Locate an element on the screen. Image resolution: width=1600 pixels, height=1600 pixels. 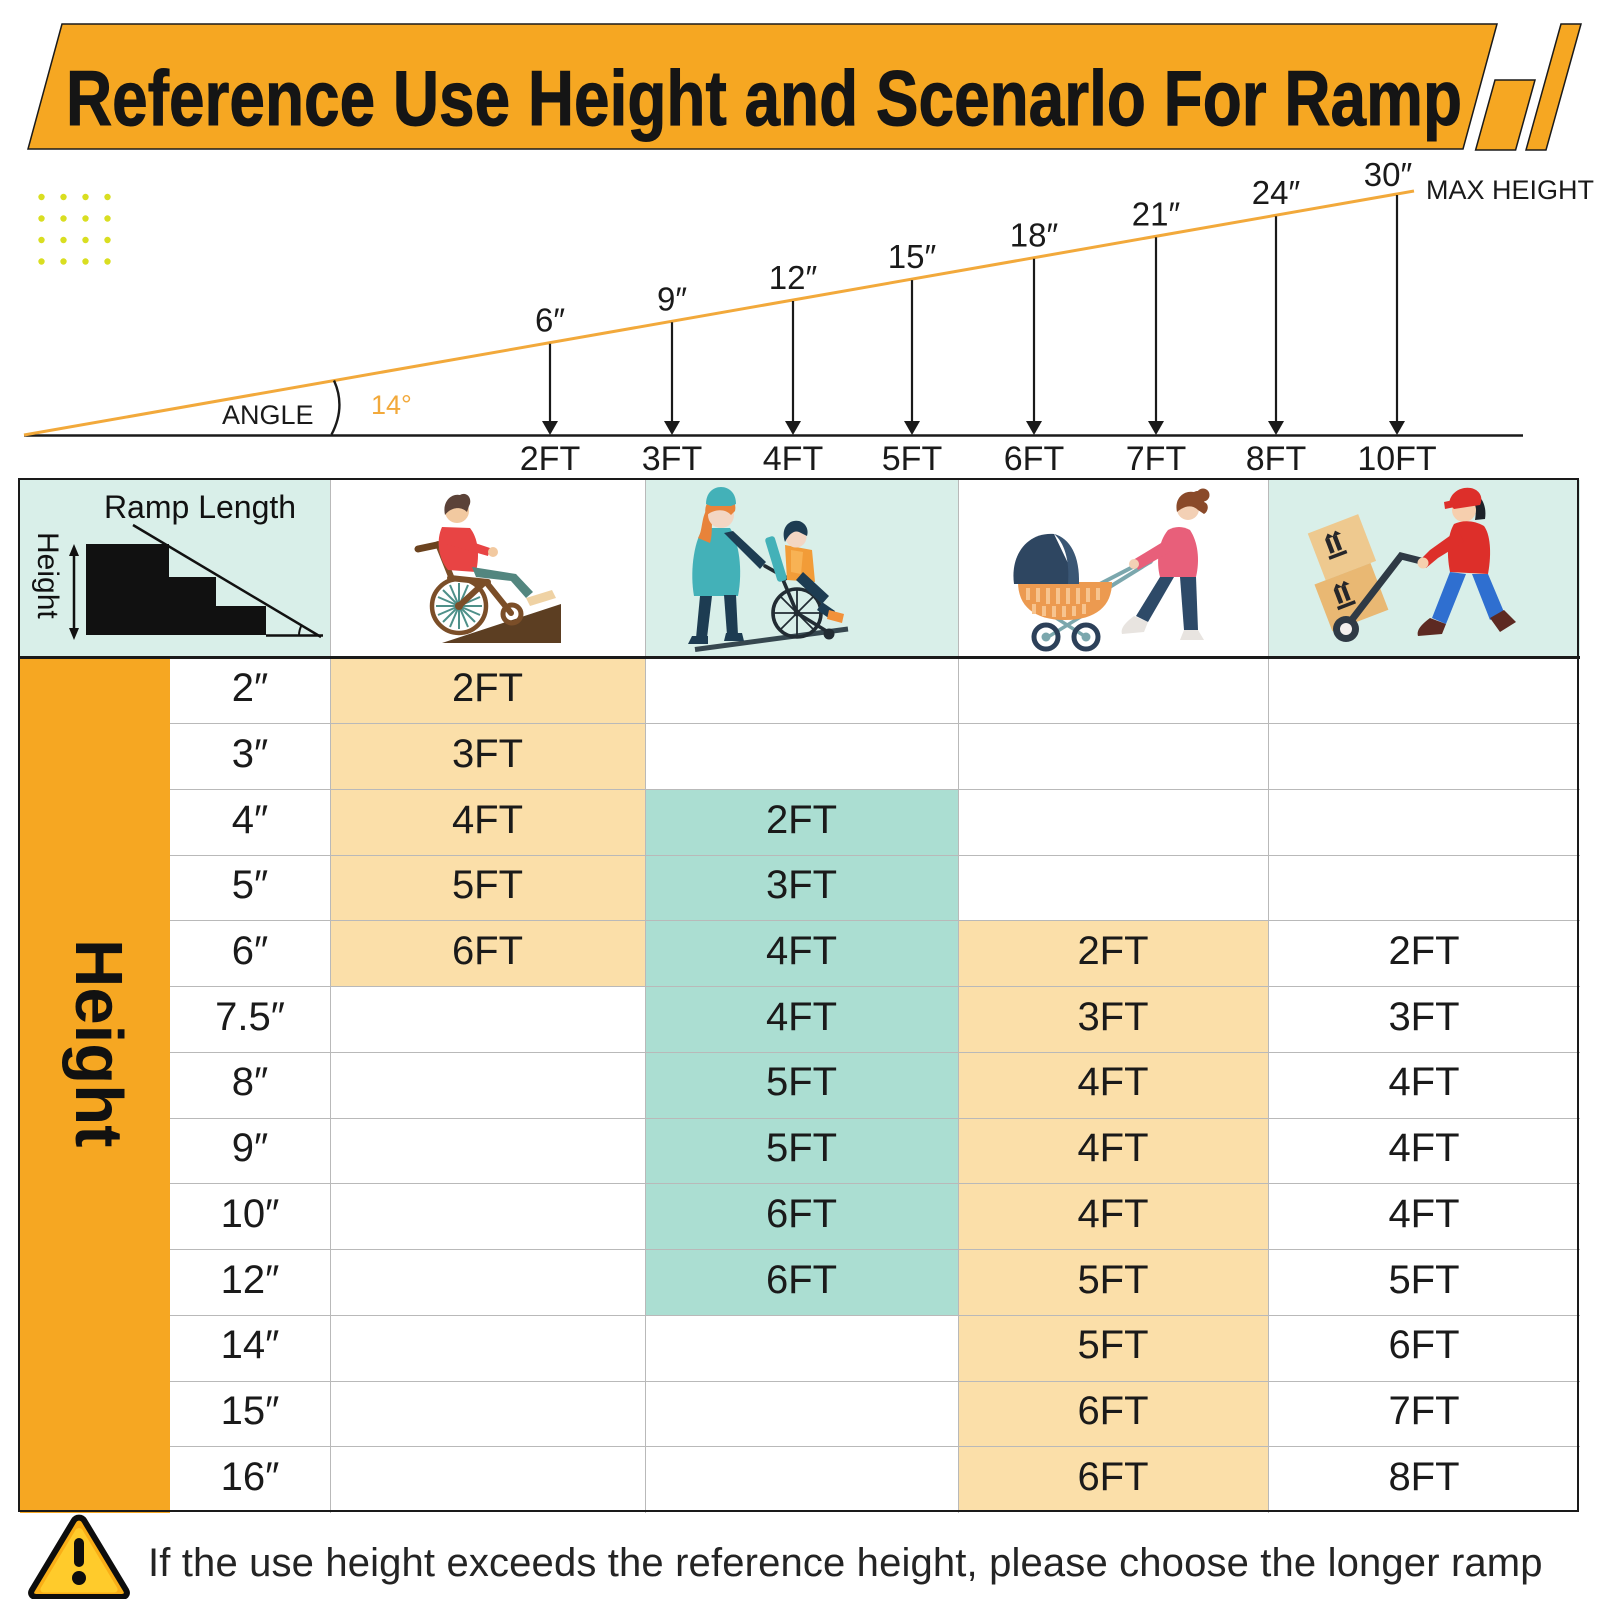
svg-text: 5FT is located at coordinates (912, 459).